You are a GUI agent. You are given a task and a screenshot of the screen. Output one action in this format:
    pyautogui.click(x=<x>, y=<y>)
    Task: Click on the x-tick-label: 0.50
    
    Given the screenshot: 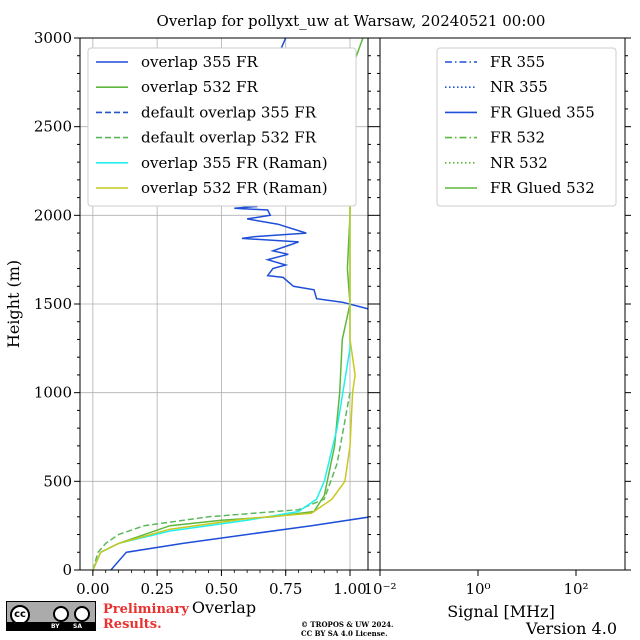 What is the action you would take?
    pyautogui.click(x=221, y=589)
    